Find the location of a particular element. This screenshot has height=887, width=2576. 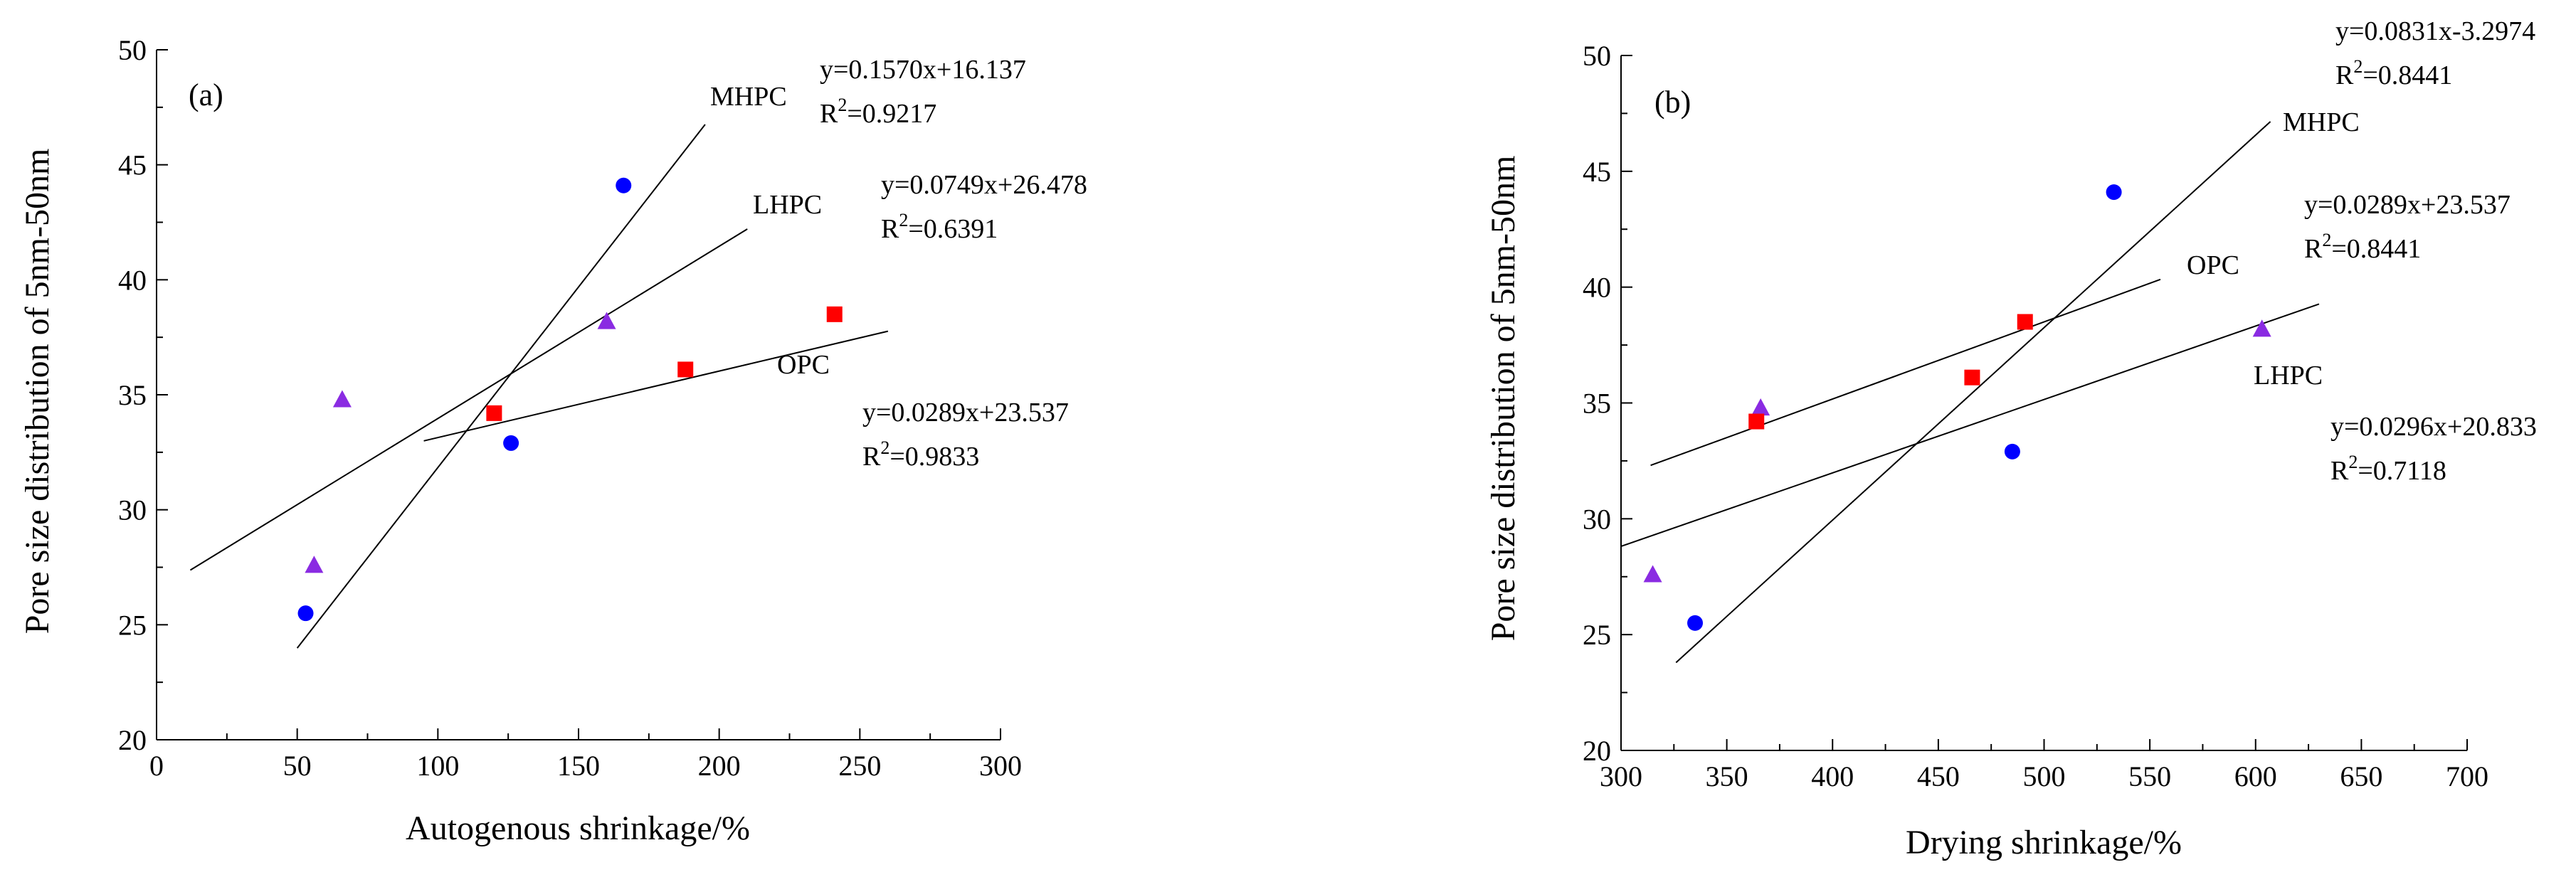

series-label-opc-b: OPC is located at coordinates (2213, 265).